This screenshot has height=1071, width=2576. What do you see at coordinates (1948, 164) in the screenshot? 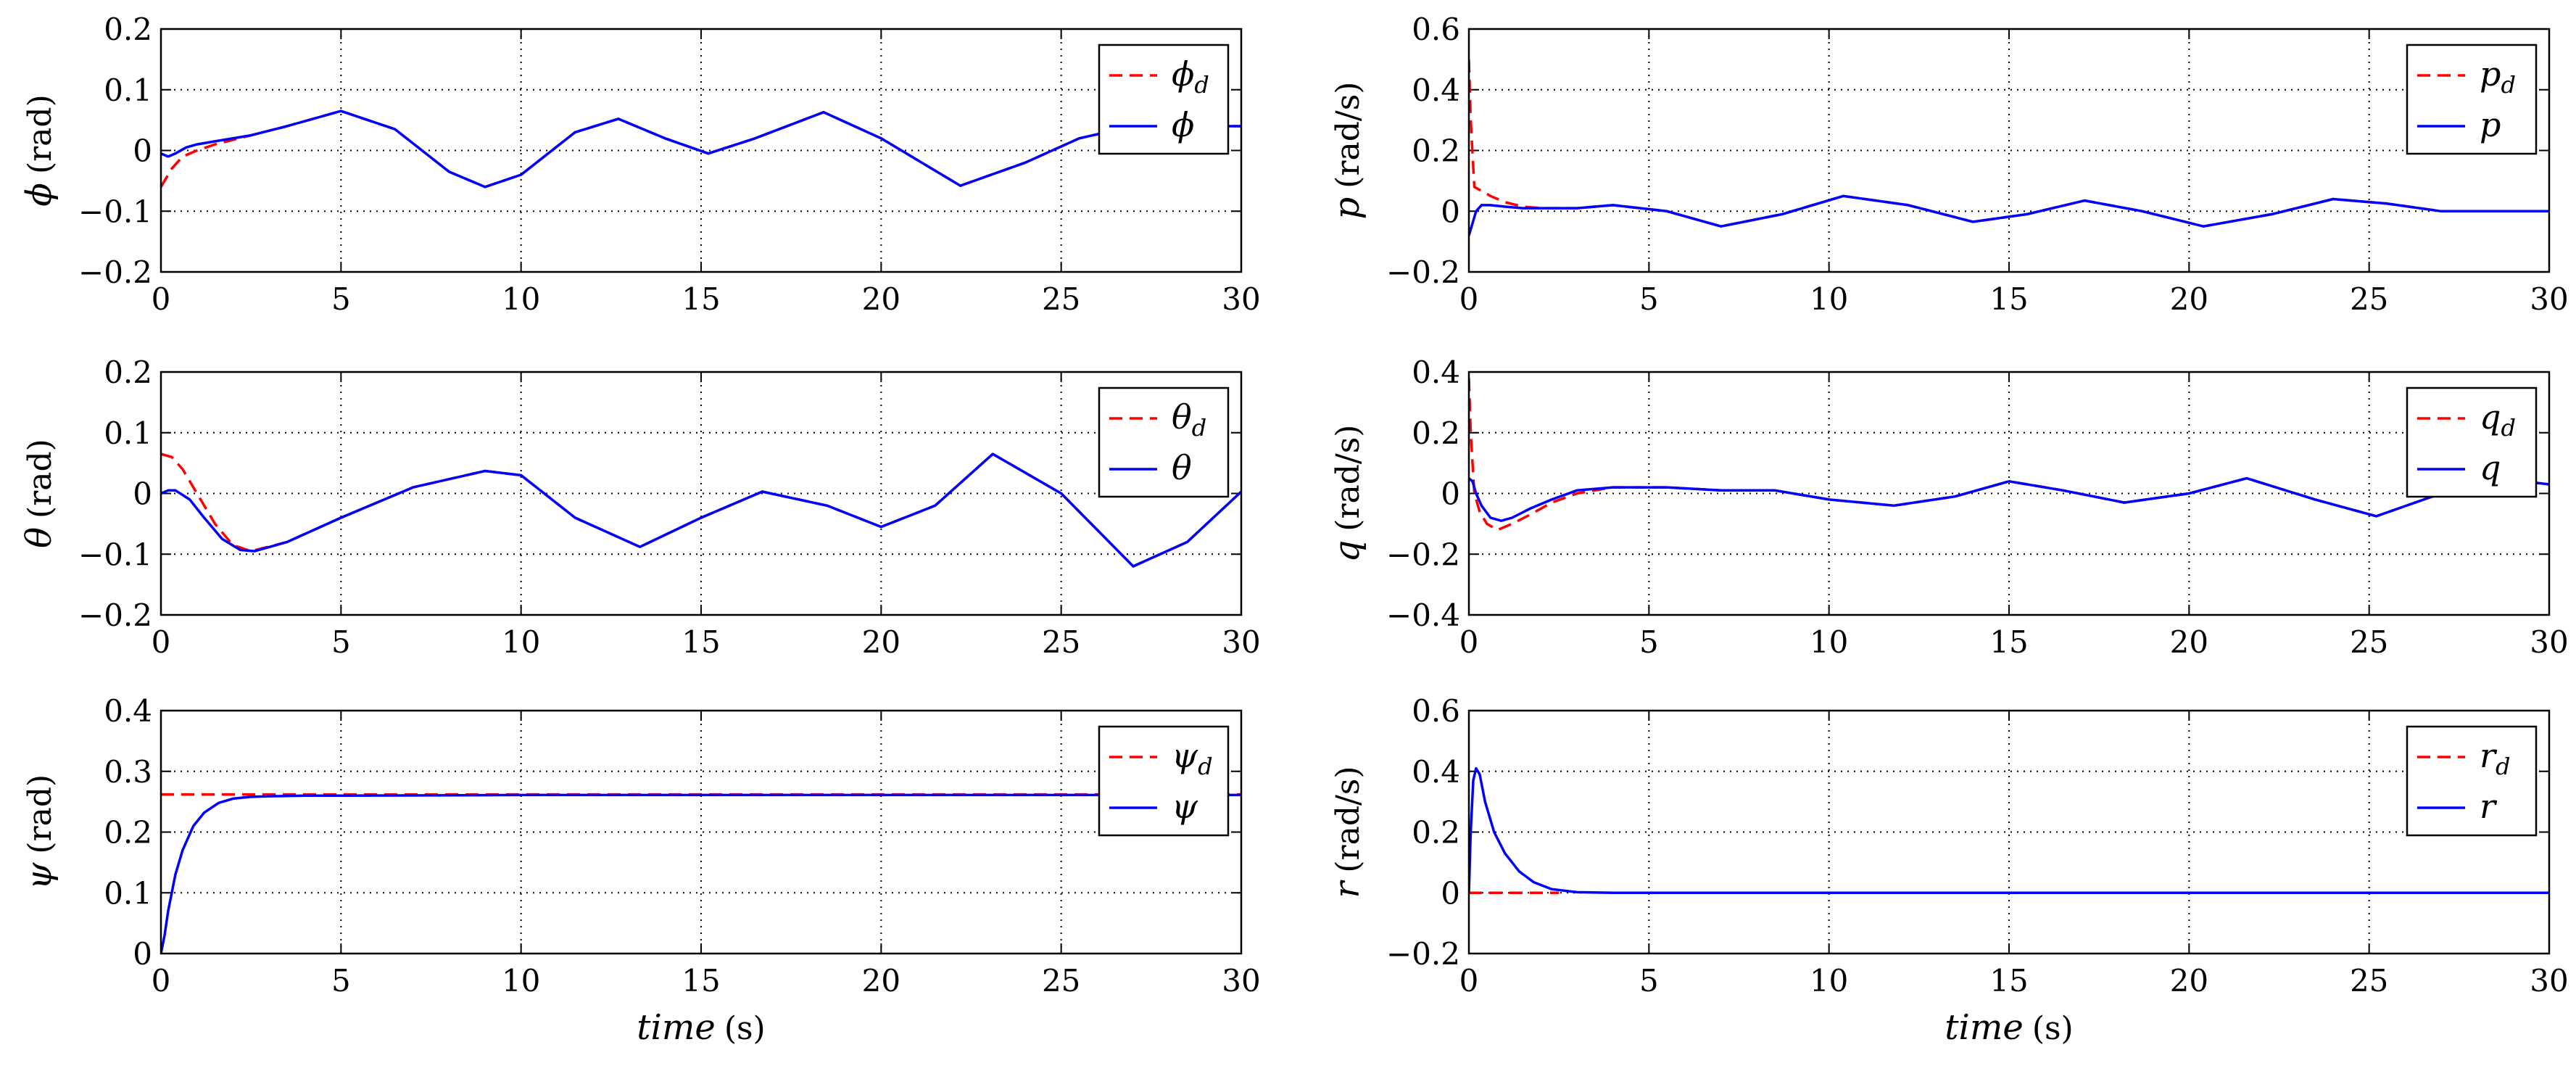
I see `subplot-p: 0 5 10 15 20 25 30−0.200.20.40.6p(rad/s)pdp` at bounding box center [1948, 164].